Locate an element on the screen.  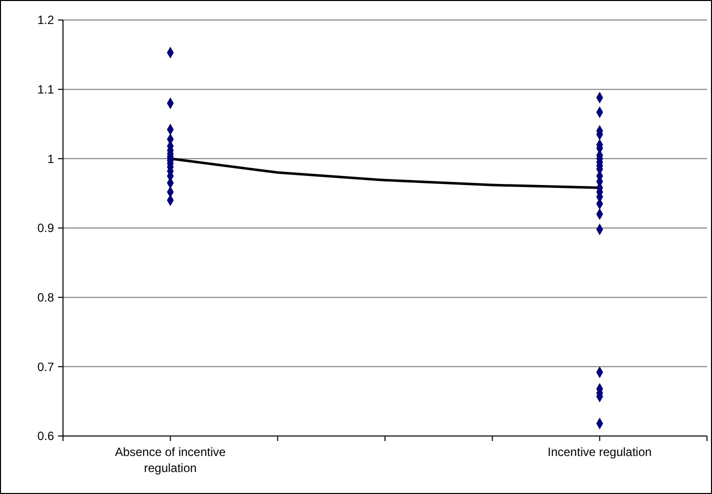
y-tick-label: 1 is located at coordinates (50, 159).